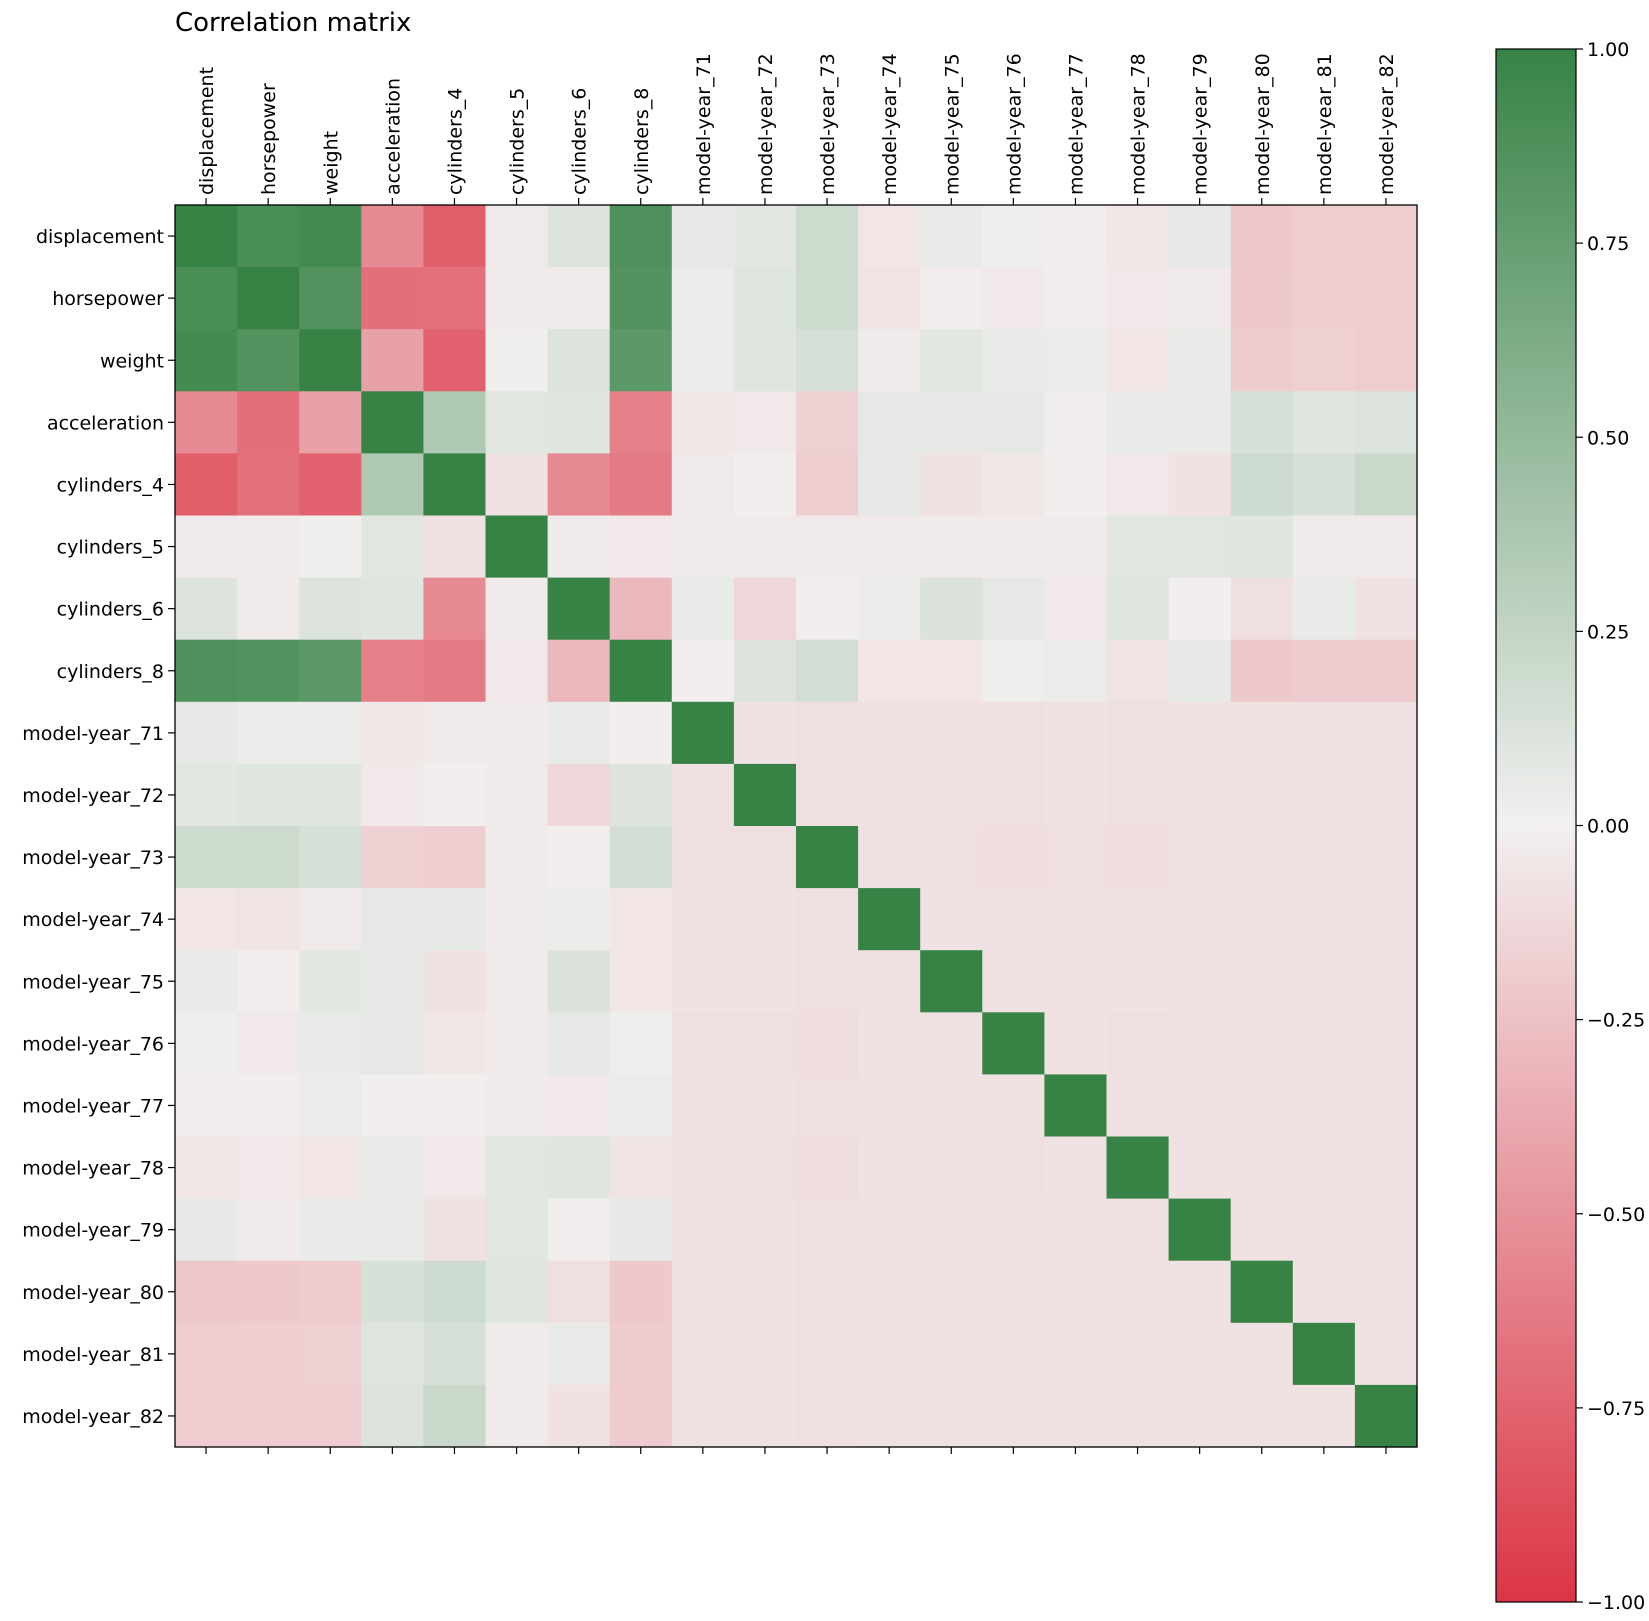 The width and height of the screenshot is (1649, 1621). I want to click on x-tick-label: cylinders_8, so click(642, 141).